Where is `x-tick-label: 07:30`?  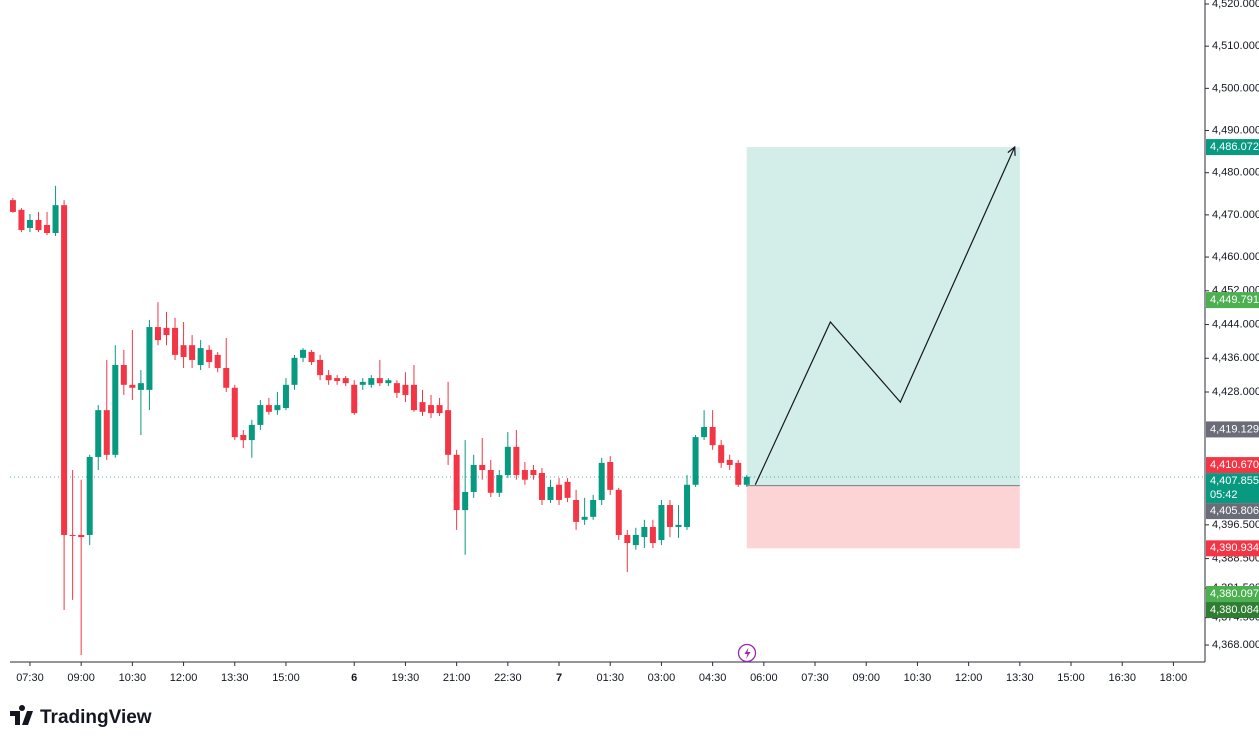 x-tick-label: 07:30 is located at coordinates (815, 678).